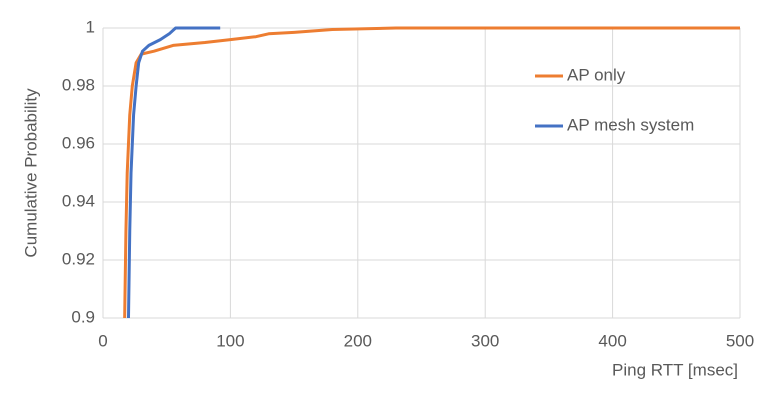  I want to click on y-tick-label: 0.98, so click(78, 84).